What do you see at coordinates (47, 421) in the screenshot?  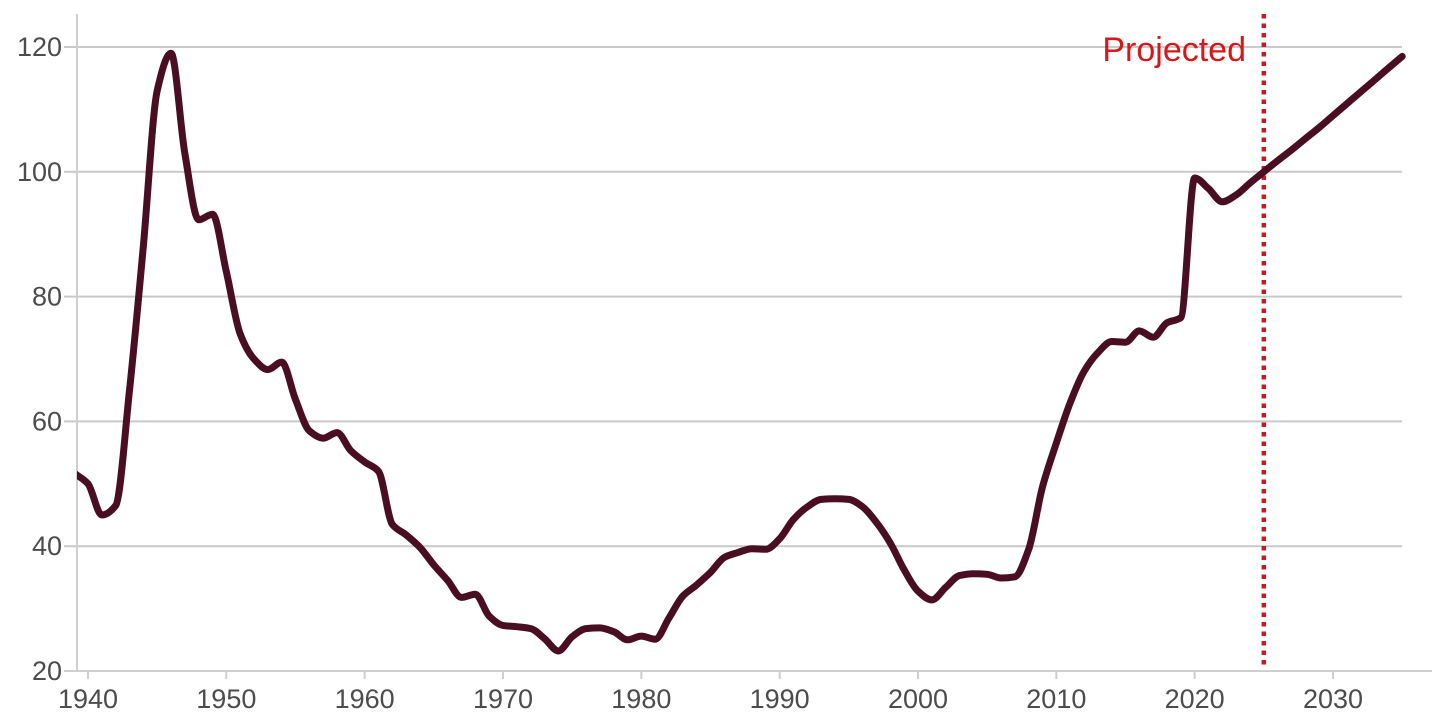 I see `y-tick-label: 60` at bounding box center [47, 421].